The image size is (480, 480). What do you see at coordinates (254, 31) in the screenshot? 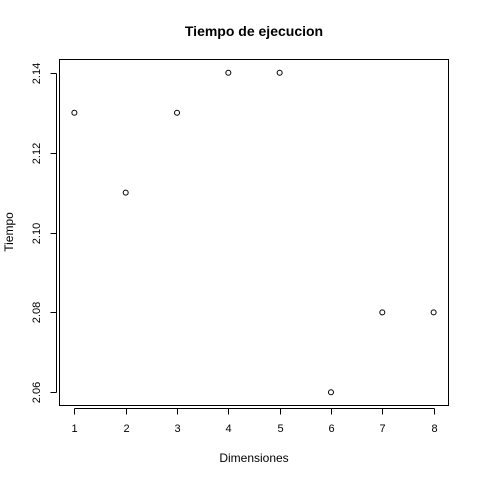
I see `chart-title: Tiempo de ejecucion` at bounding box center [254, 31].